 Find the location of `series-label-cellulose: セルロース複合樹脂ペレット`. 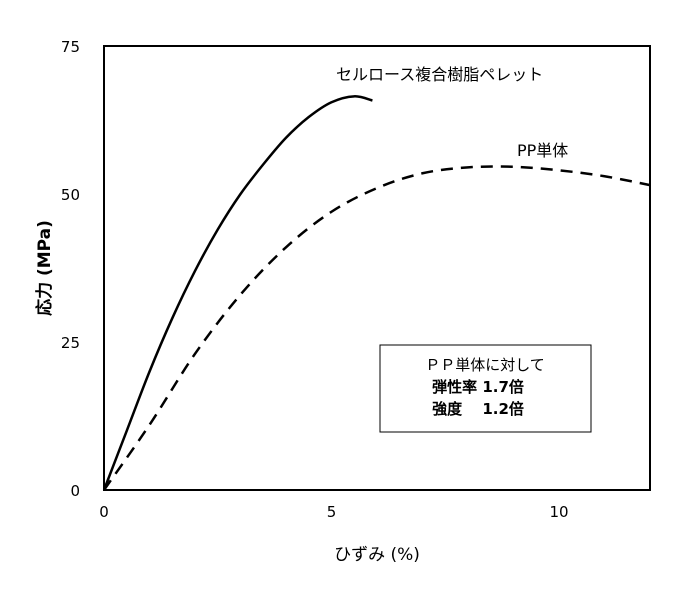

series-label-cellulose: セルロース複合樹脂ペレット is located at coordinates (439, 74).